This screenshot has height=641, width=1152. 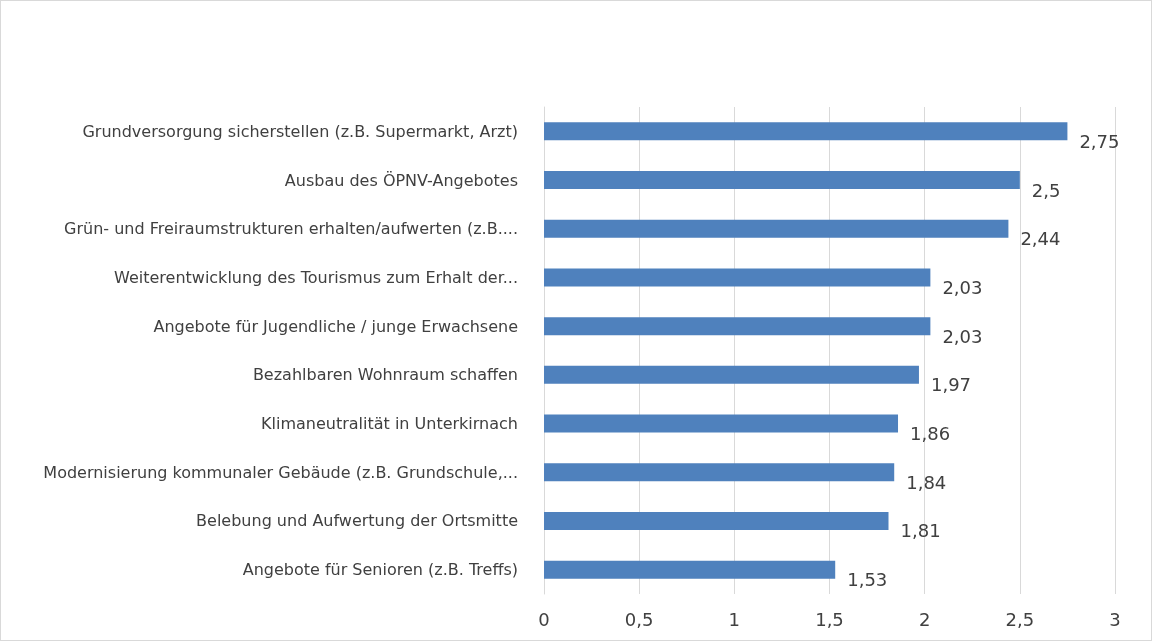 I want to click on y-tick-label: Belebung und Aufwertung der Ortsmitte, so click(x=357, y=521).